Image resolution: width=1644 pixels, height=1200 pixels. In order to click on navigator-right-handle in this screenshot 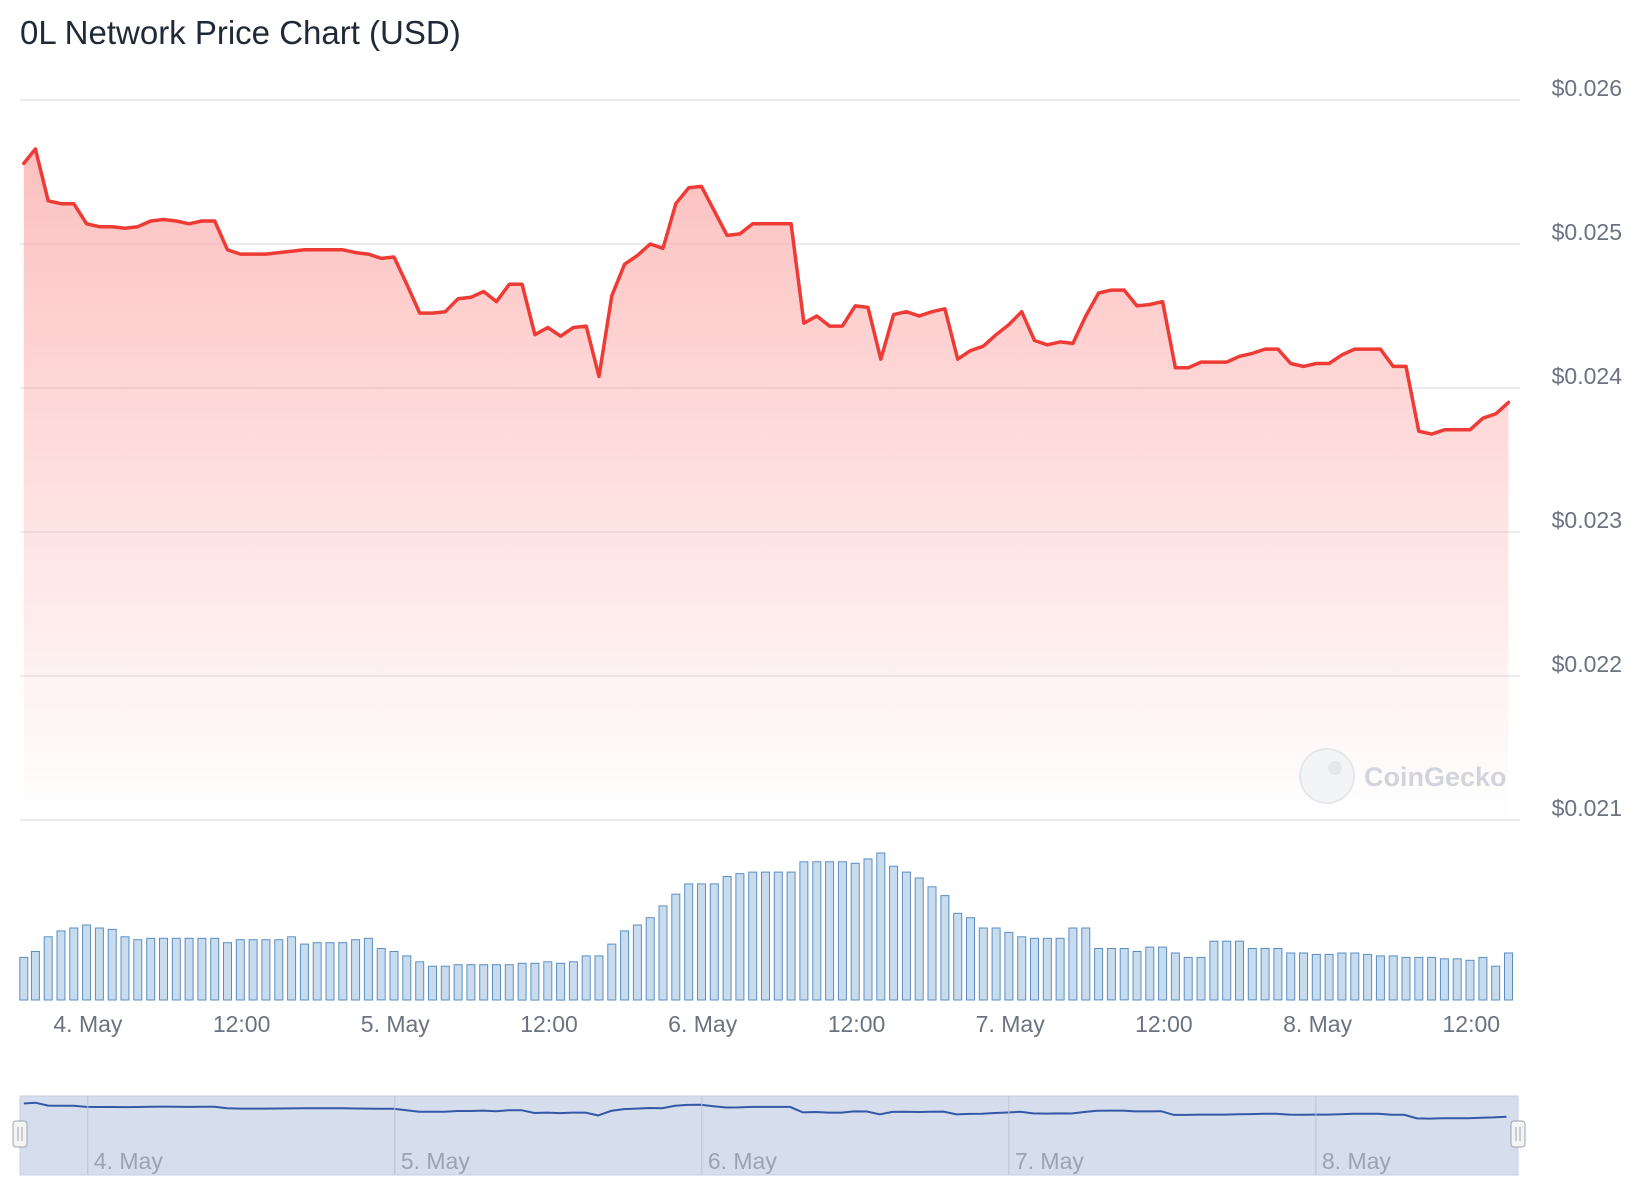, I will do `click(1518, 1134)`.